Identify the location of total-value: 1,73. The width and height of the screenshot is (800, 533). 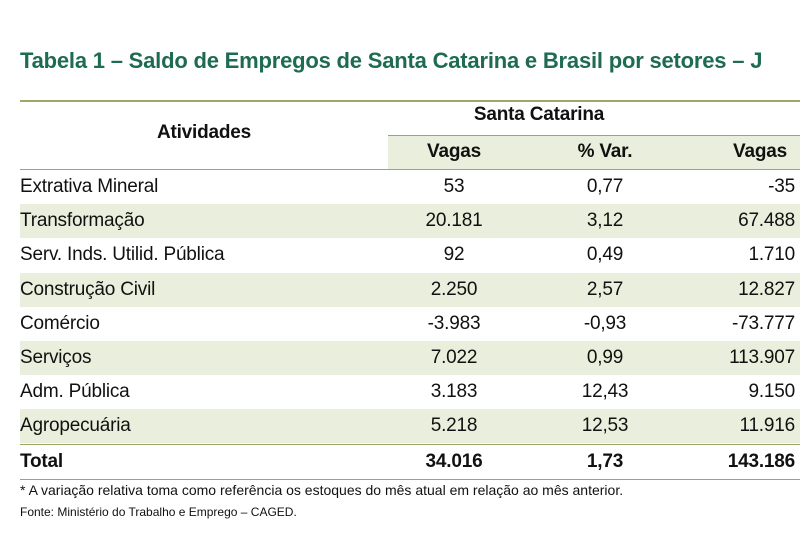
(605, 461).